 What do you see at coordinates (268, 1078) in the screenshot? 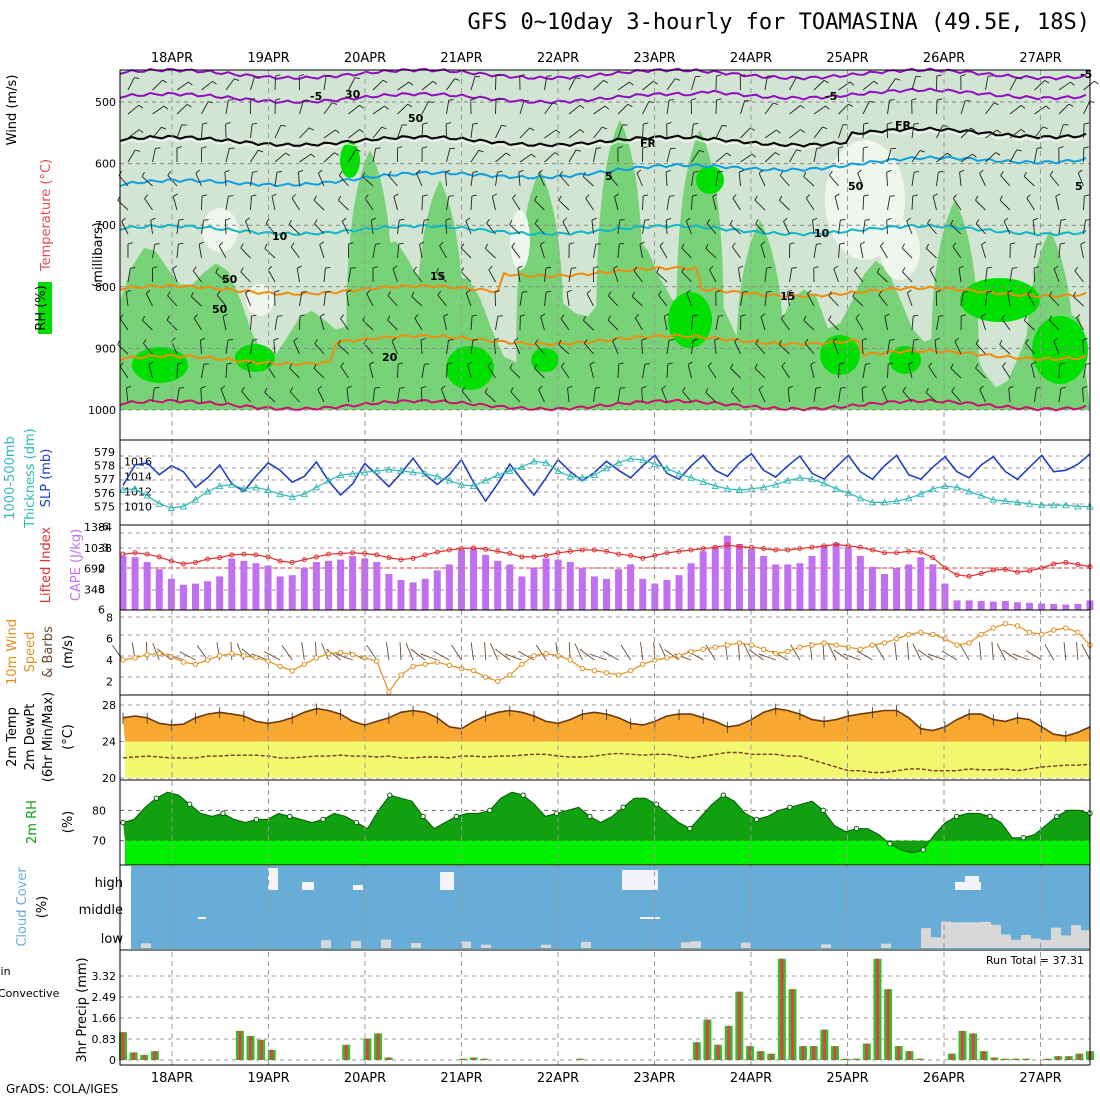
I see `date-label-bottom: 19APR` at bounding box center [268, 1078].